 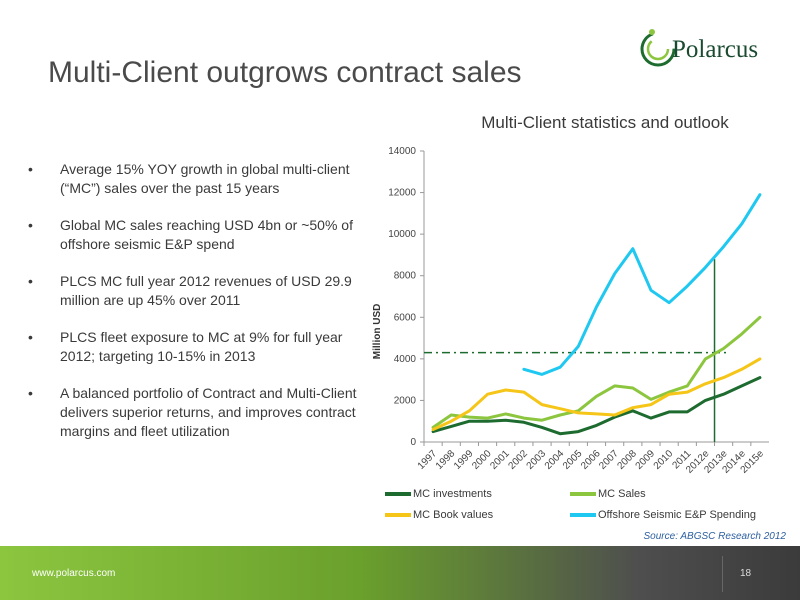 I want to click on y-tick-label: 8000, so click(x=405, y=276).